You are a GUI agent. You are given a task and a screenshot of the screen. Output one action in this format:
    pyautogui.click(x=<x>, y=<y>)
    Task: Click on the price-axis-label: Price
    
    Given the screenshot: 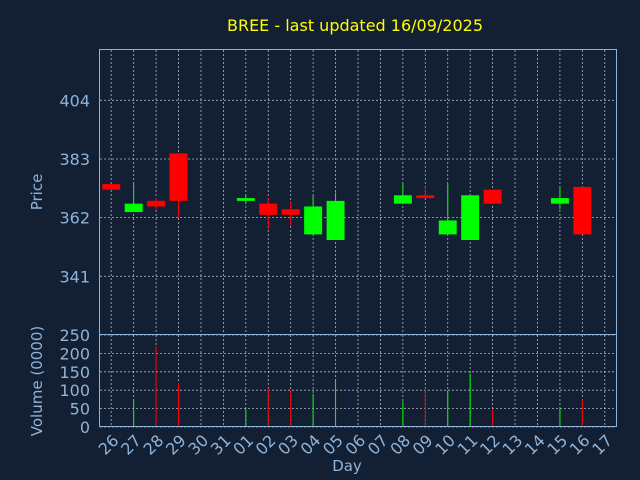 What is the action you would take?
    pyautogui.click(x=37, y=192)
    